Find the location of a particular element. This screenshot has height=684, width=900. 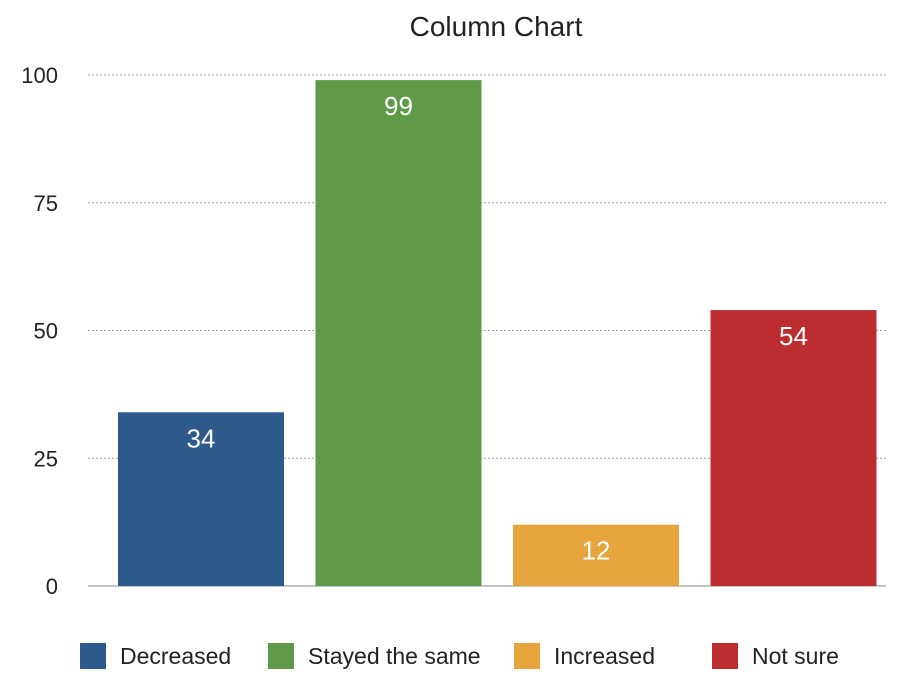

y-tick-label: 0 is located at coordinates (52, 586).